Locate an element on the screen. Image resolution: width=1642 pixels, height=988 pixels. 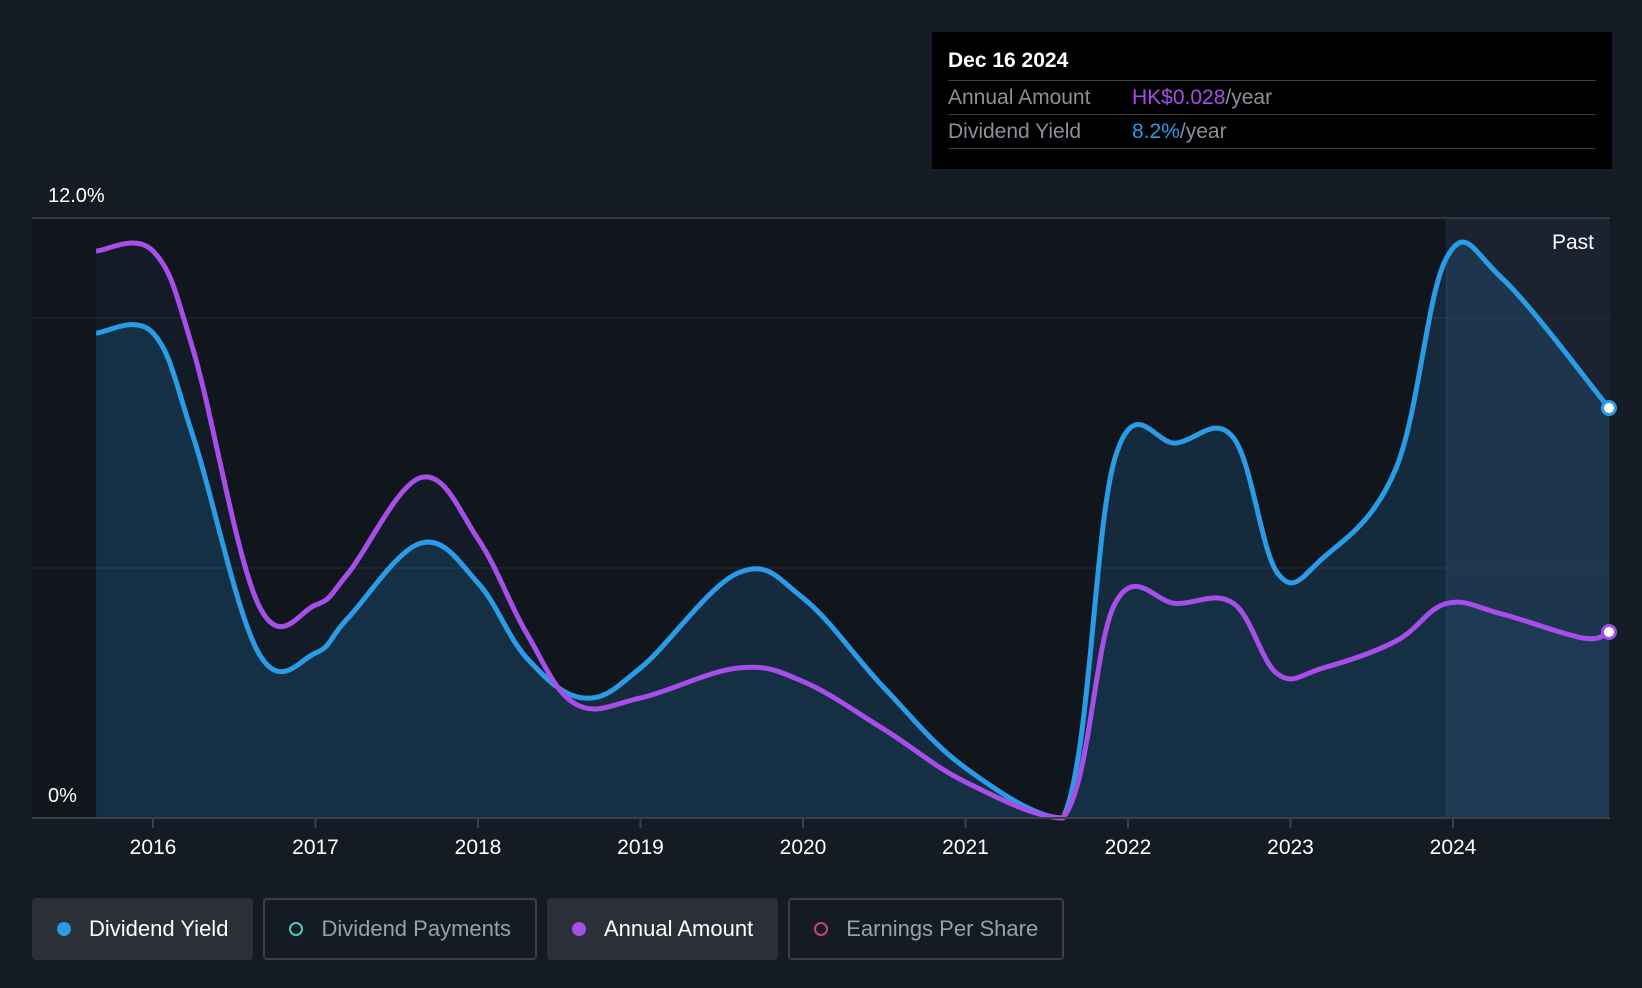
past-label: Past is located at coordinates (1573, 242).